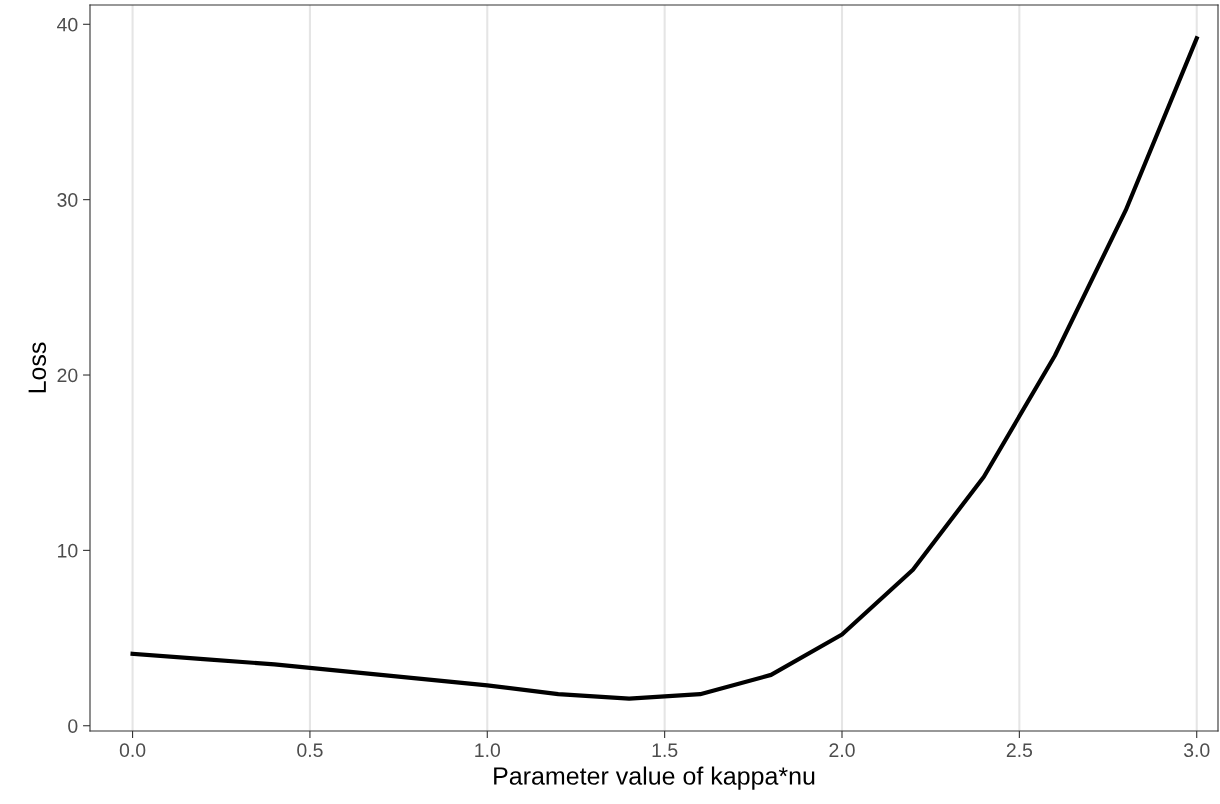 This screenshot has height=804, width=1220. What do you see at coordinates (73, 726) in the screenshot?
I see `y-tick-label: 0` at bounding box center [73, 726].